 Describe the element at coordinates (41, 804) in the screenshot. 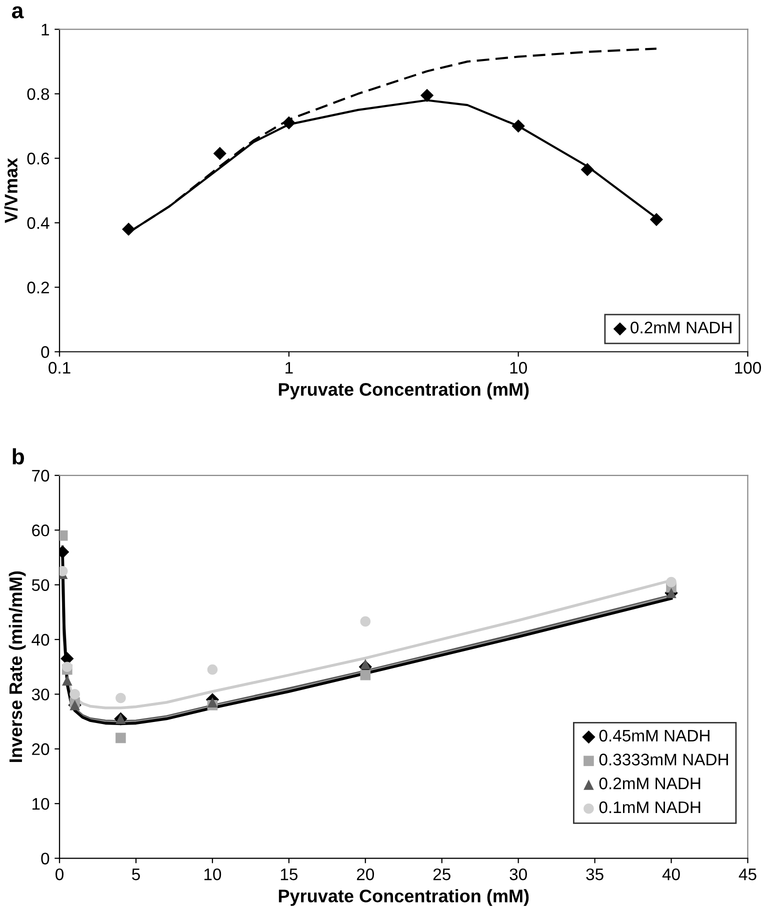

I see `y-tick-label: 10` at that location.